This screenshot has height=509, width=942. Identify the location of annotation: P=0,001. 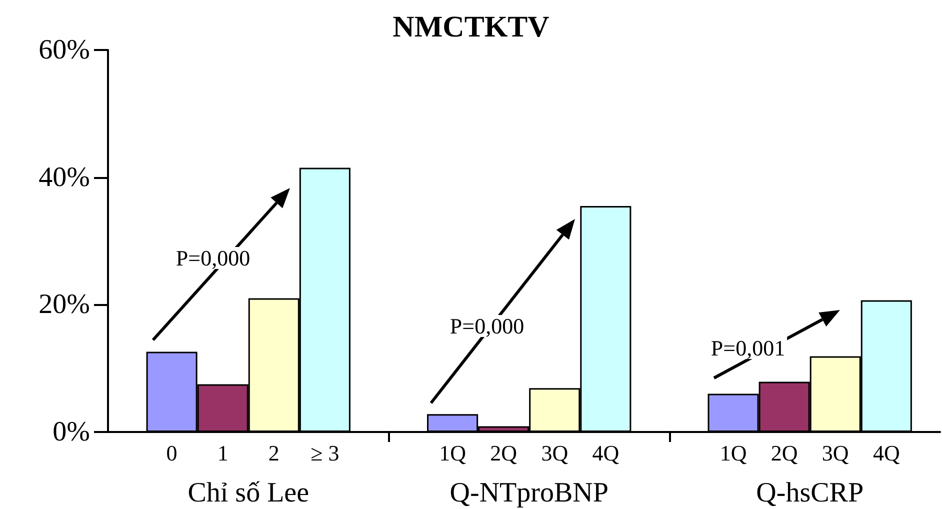
(748, 348).